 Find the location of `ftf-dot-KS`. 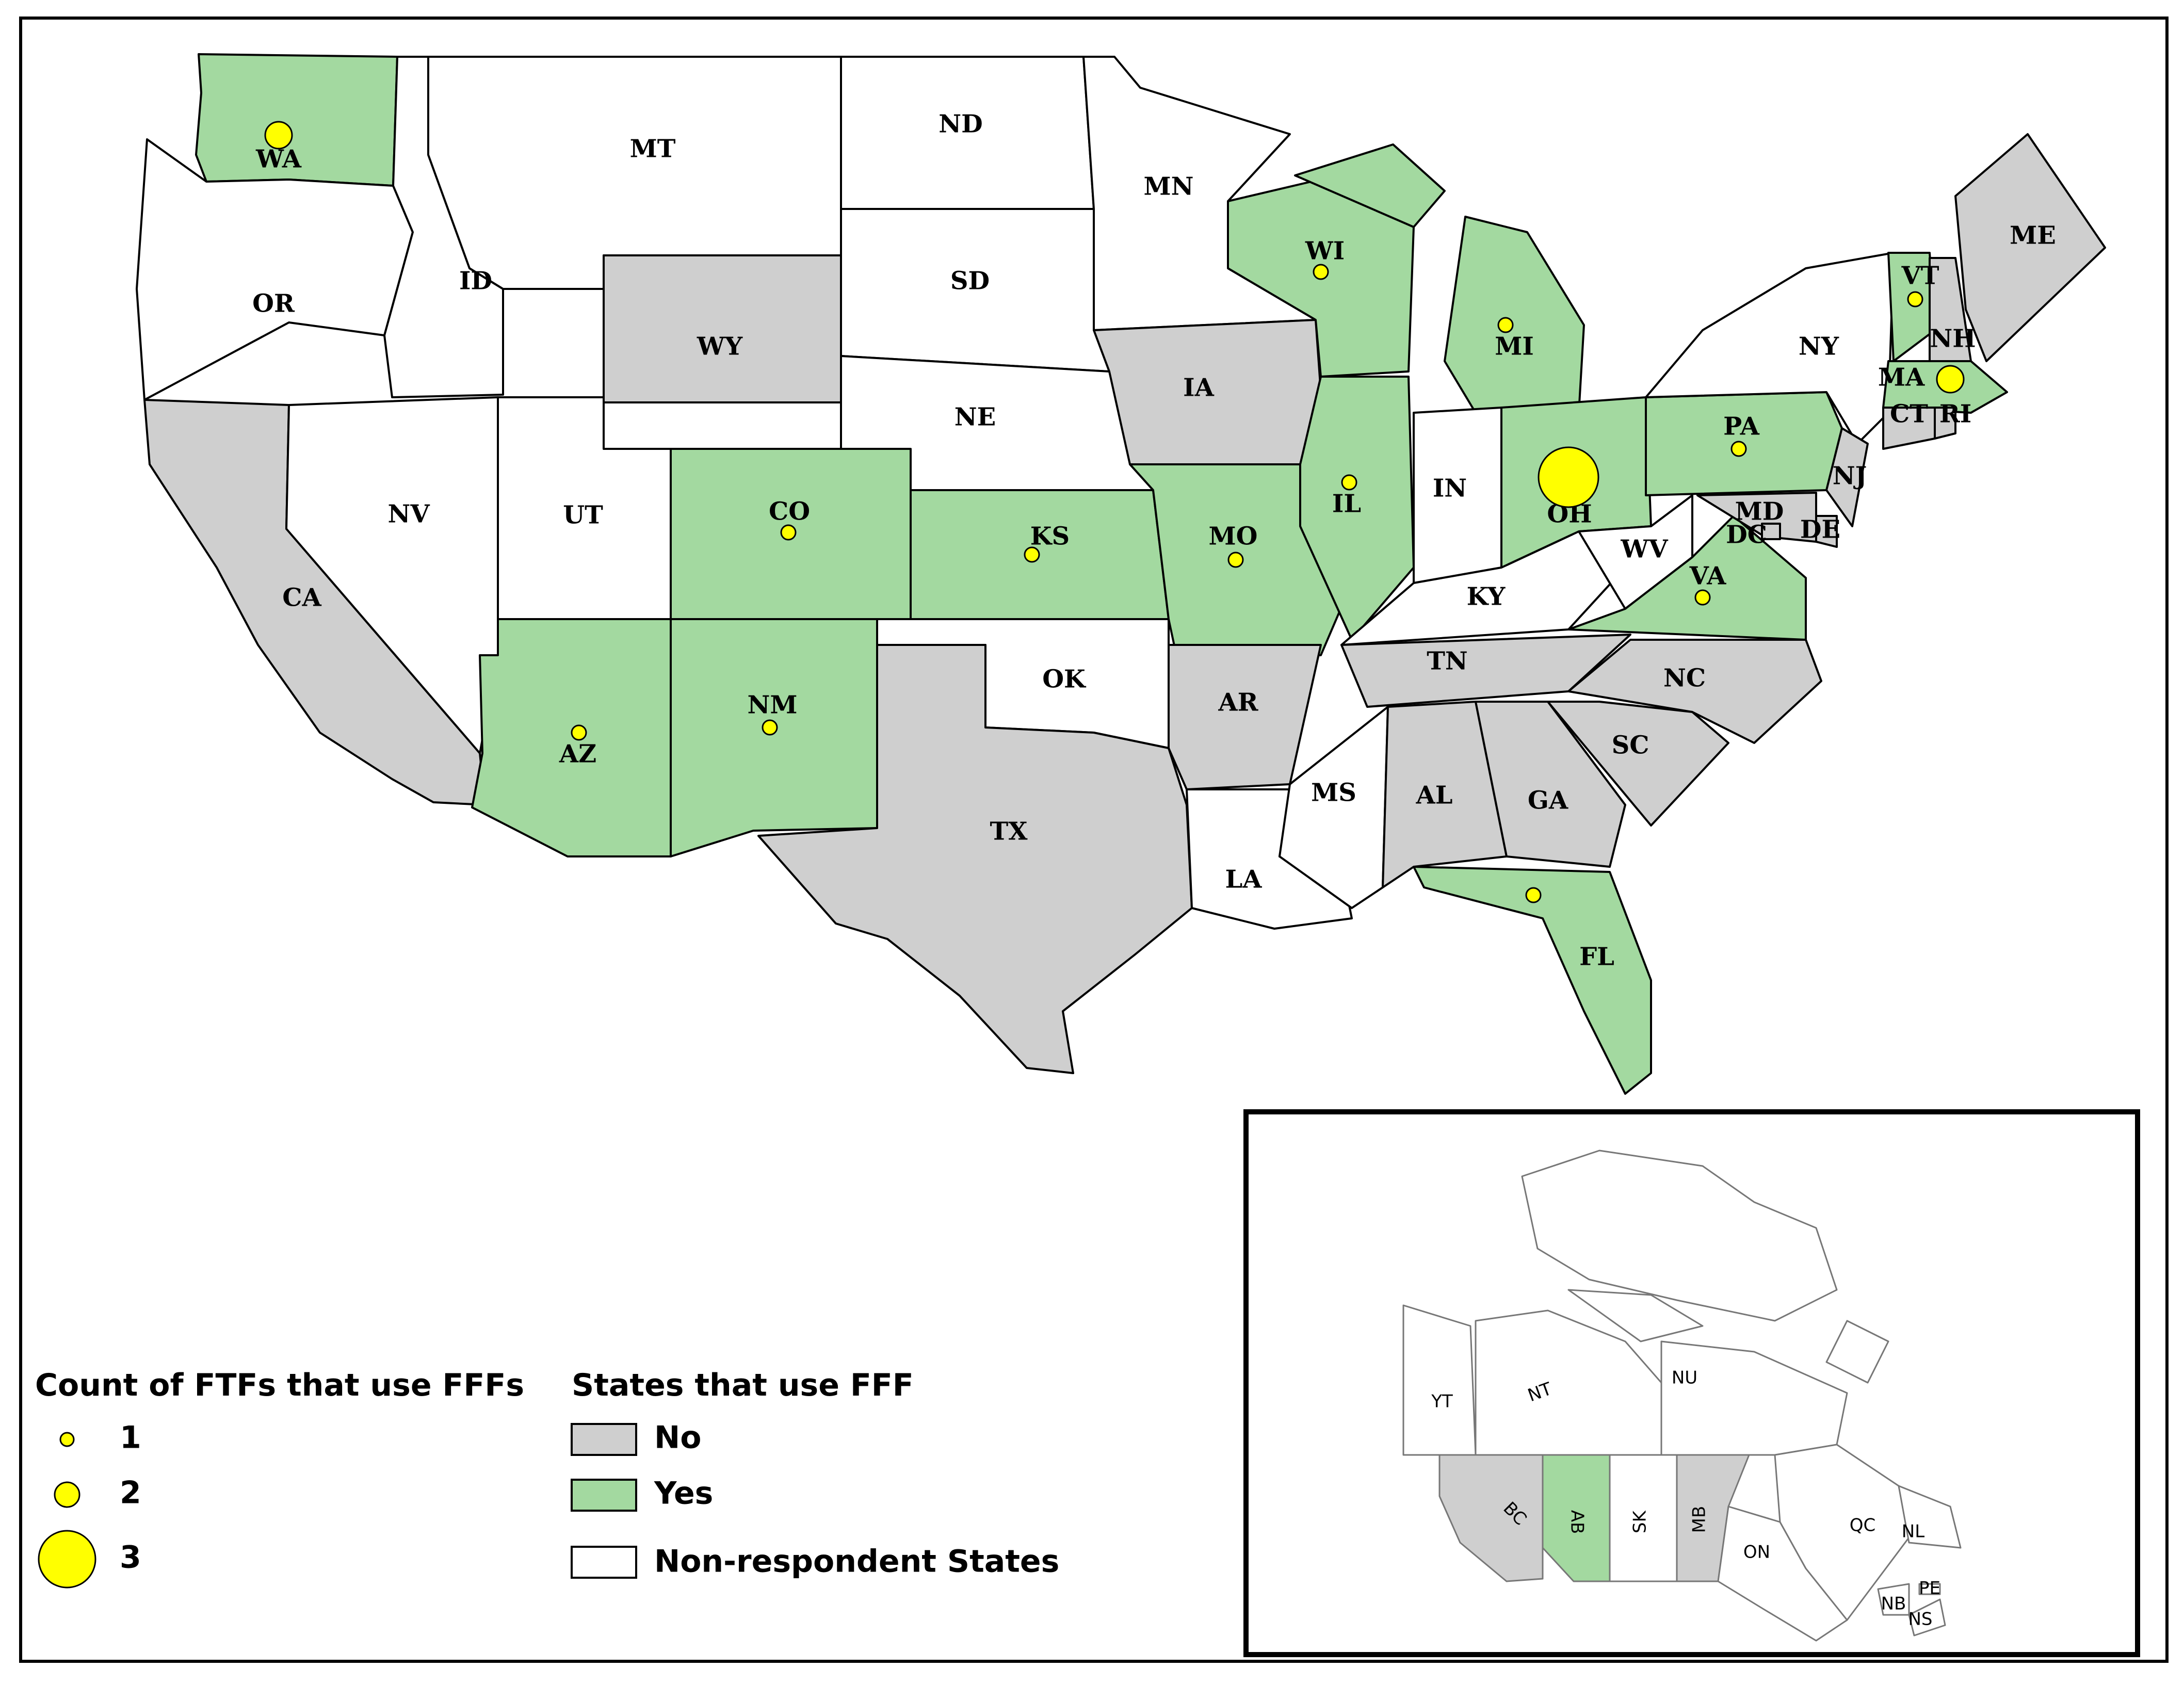

ftf-dot-KS is located at coordinates (1032, 555).